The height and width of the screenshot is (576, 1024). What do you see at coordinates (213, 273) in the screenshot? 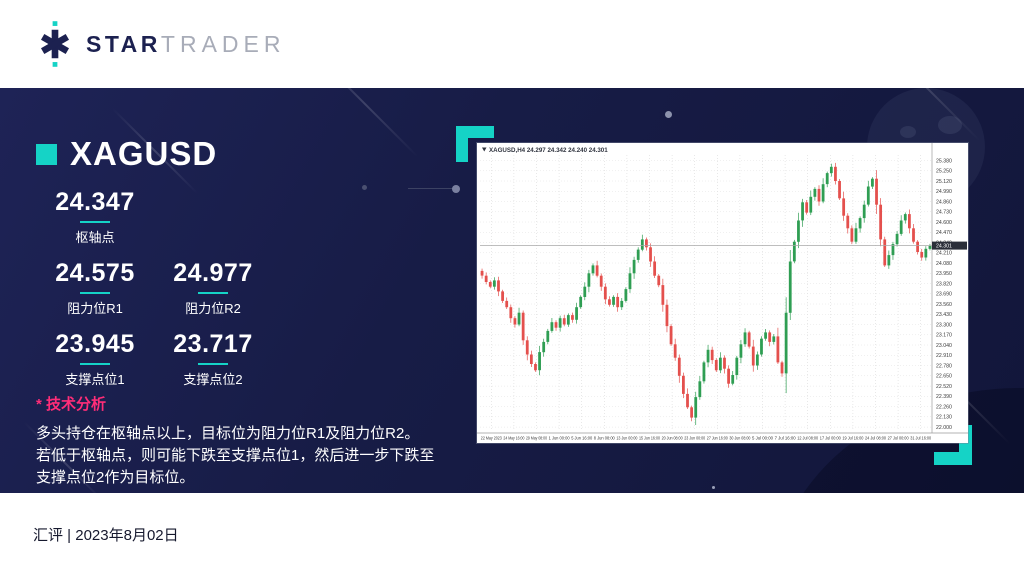
I see `resistance2-value: 24.977` at bounding box center [213, 273].